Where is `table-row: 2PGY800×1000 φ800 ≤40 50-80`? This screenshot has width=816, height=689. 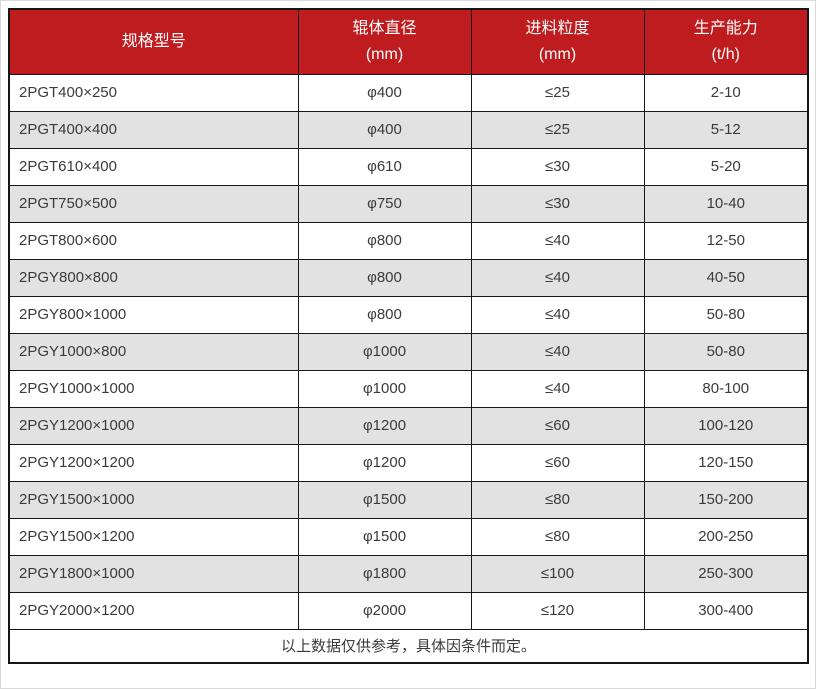 table-row: 2PGY800×1000 φ800 ≤40 50-80 is located at coordinates (408, 314).